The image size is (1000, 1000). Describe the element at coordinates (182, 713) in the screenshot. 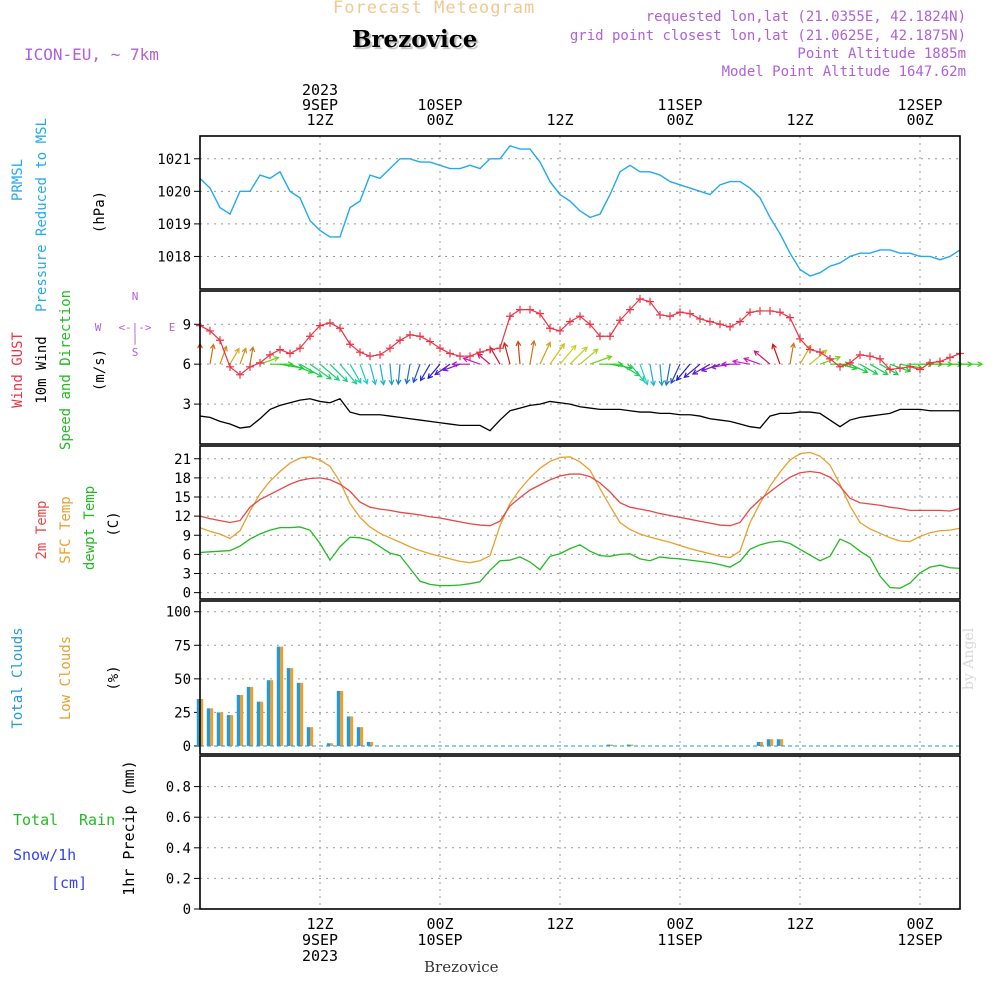

I see `y-tick-label: 25` at that location.